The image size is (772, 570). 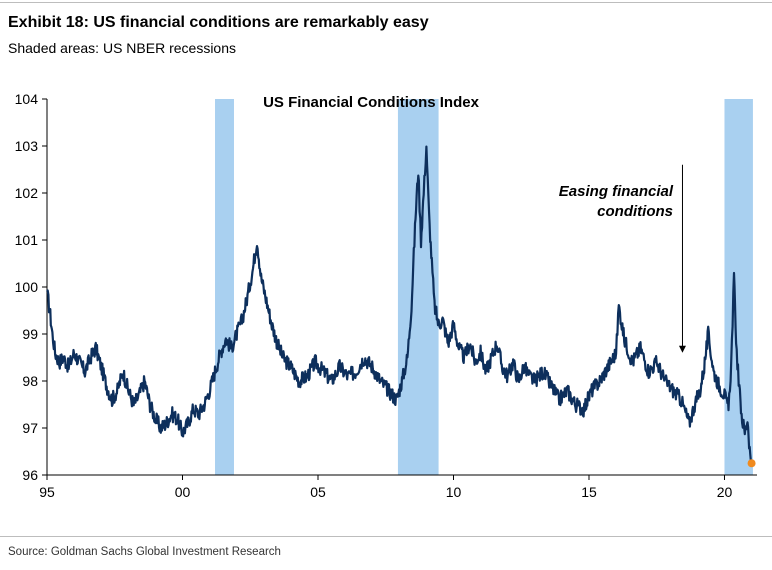 What do you see at coordinates (454, 492) in the screenshot?
I see `x-tick-label: 10` at bounding box center [454, 492].